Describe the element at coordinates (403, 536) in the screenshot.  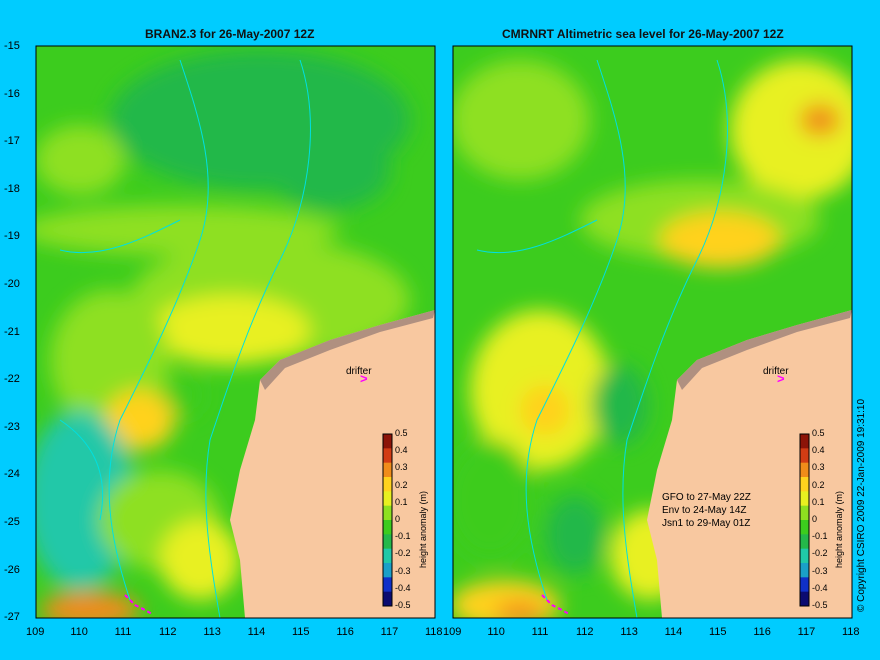
I see `left-colorbar-tick-label: -0.1` at that location.